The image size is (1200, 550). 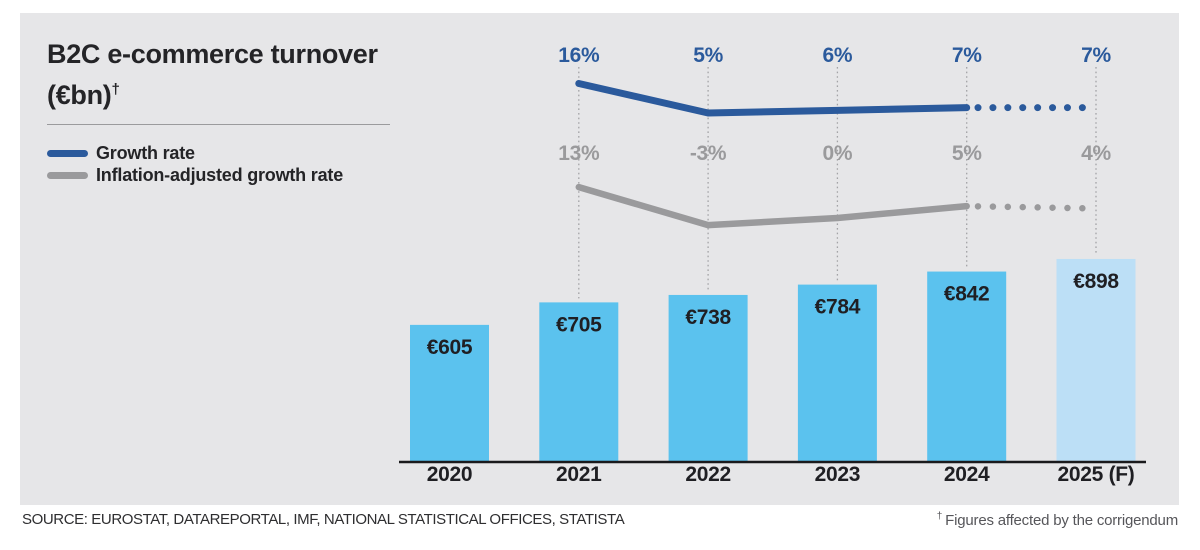 What do you see at coordinates (838, 474) in the screenshot?
I see `year-label-2023: 2023` at bounding box center [838, 474].